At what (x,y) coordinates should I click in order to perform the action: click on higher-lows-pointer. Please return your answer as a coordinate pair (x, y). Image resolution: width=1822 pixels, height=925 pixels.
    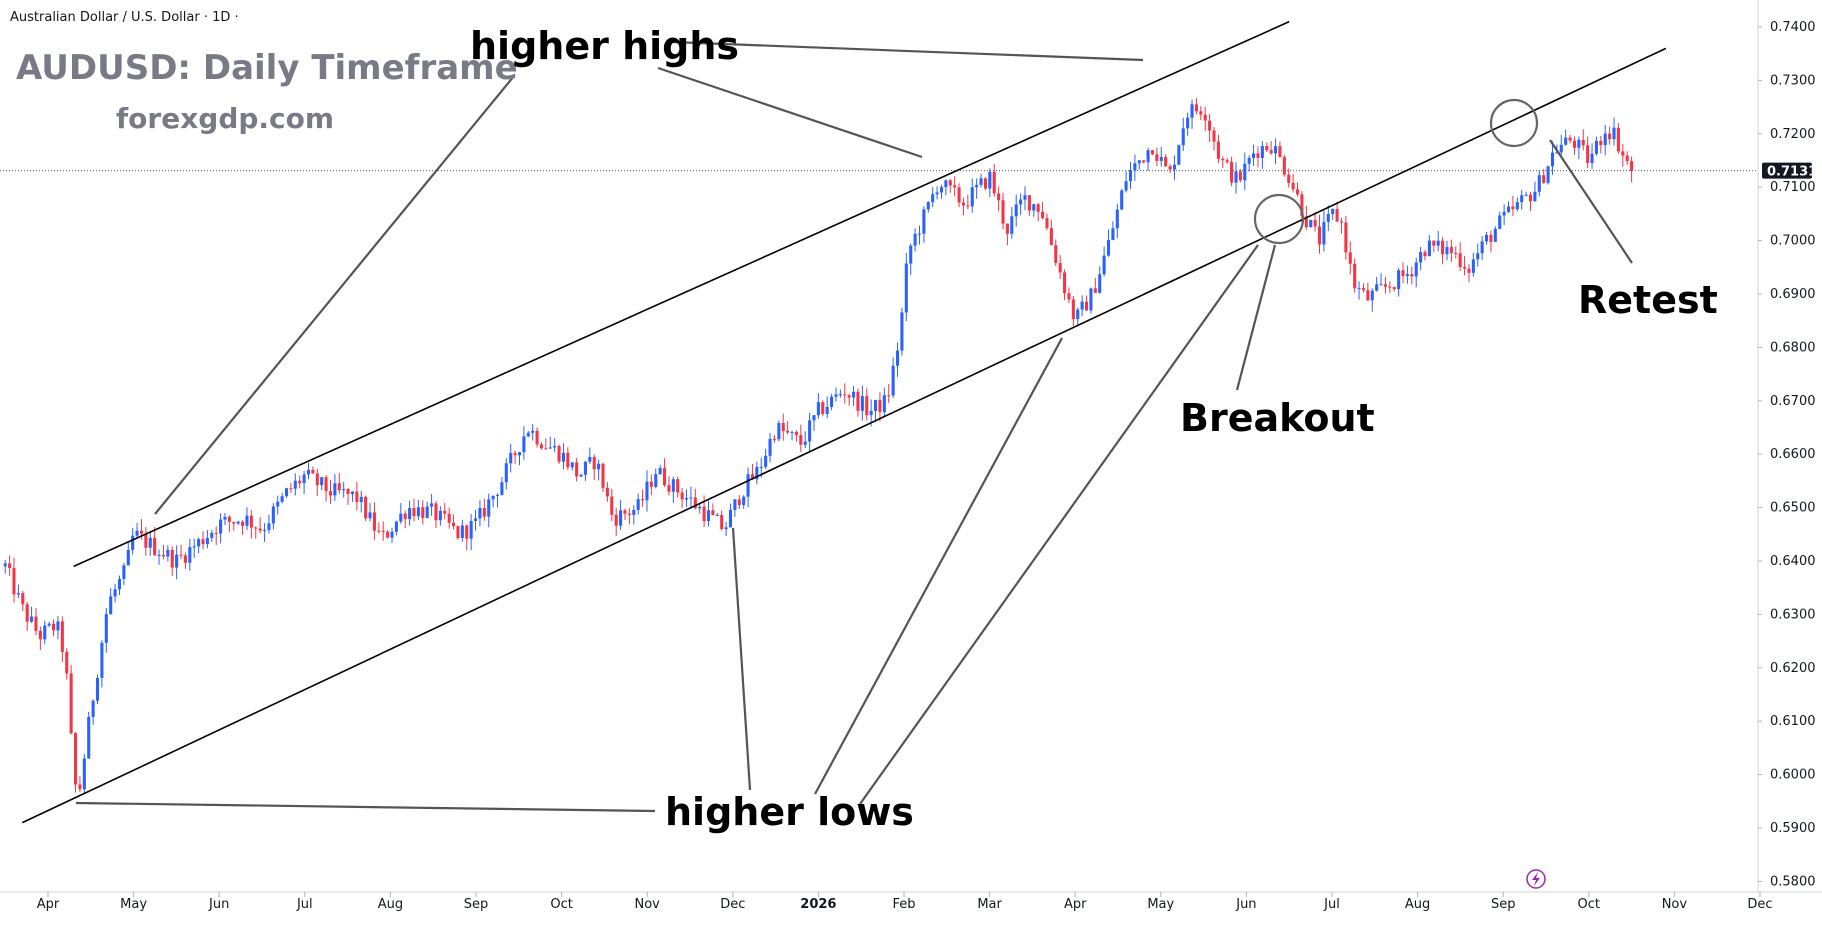
    Looking at the image, I should click on (365, 807).